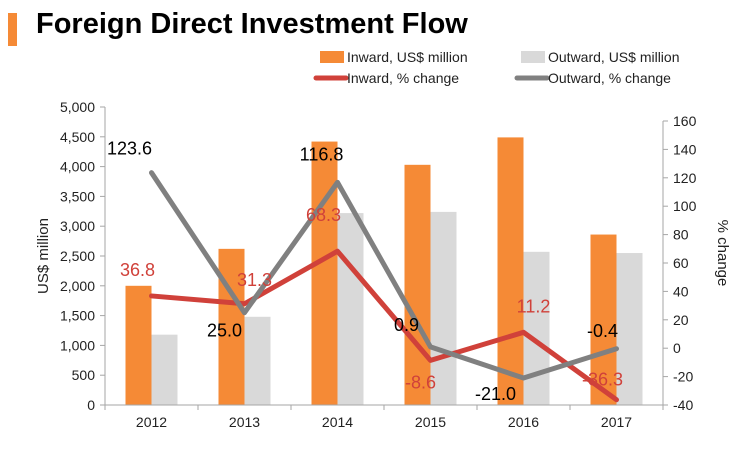  I want to click on y-tick-label: 4,000, so click(77, 167).